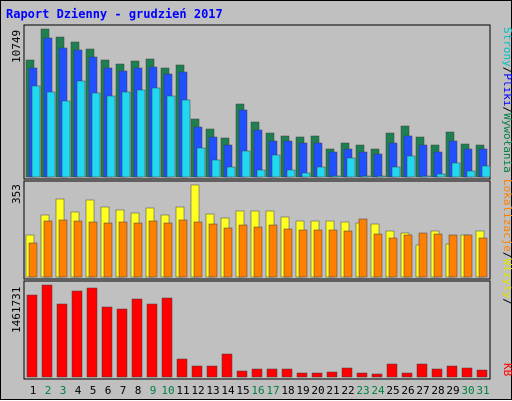 The image size is (512, 401). What do you see at coordinates (506, 89) in the screenshot?
I see `legend-top-item-2: Pliki` at bounding box center [506, 89].